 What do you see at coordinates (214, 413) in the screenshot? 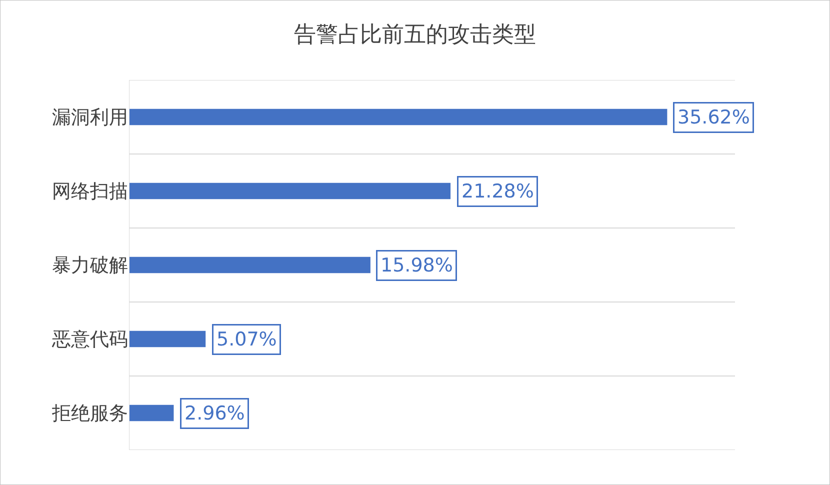
I see `data-label: 2.96%` at bounding box center [214, 413].